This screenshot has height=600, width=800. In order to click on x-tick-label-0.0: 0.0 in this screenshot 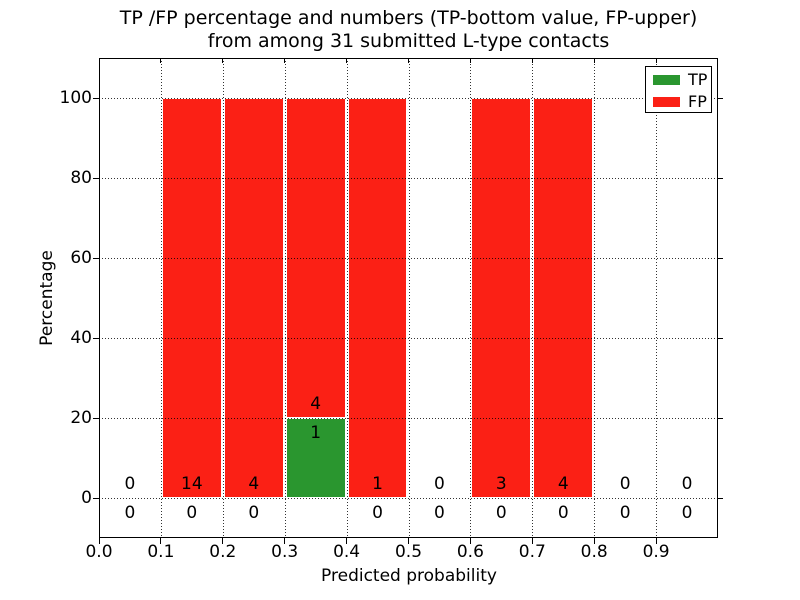, I will do `click(99, 552)`.